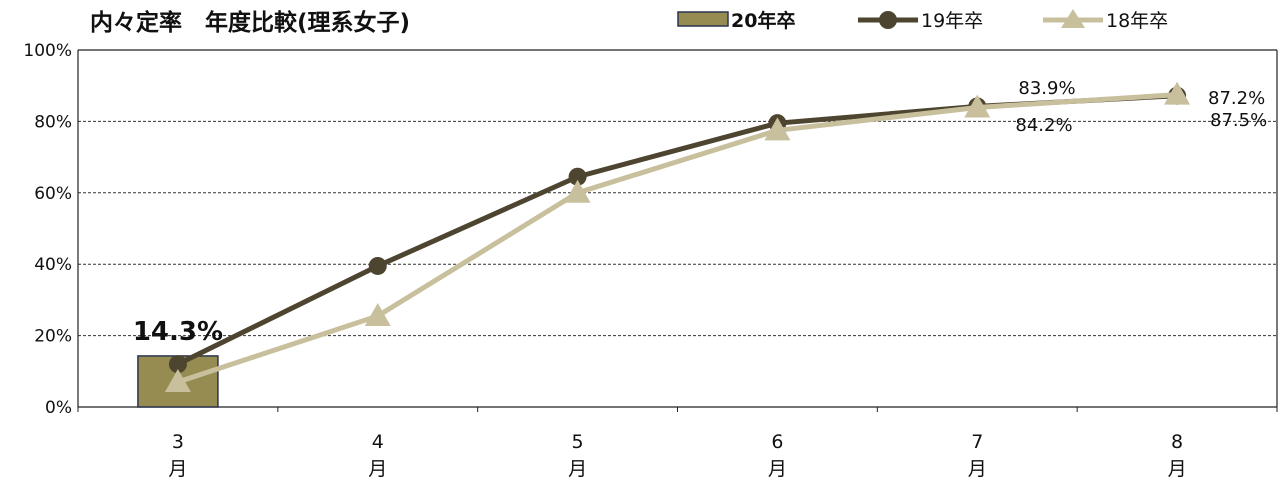  What do you see at coordinates (1236, 98) in the screenshot?
I see `data-label: 87.2%` at bounding box center [1236, 98].